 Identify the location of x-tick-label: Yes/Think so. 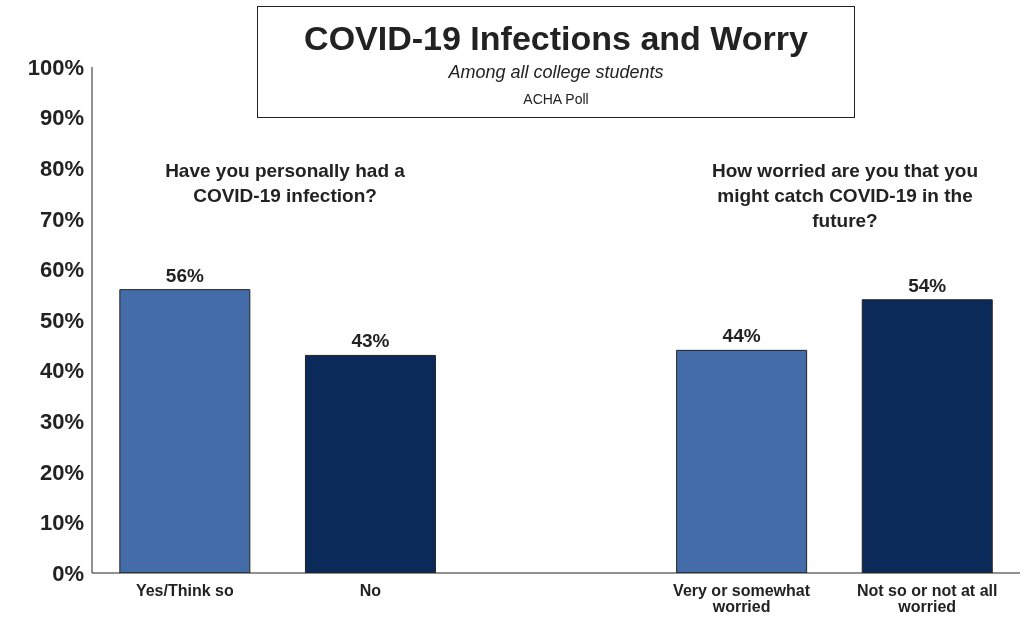
(184, 591).